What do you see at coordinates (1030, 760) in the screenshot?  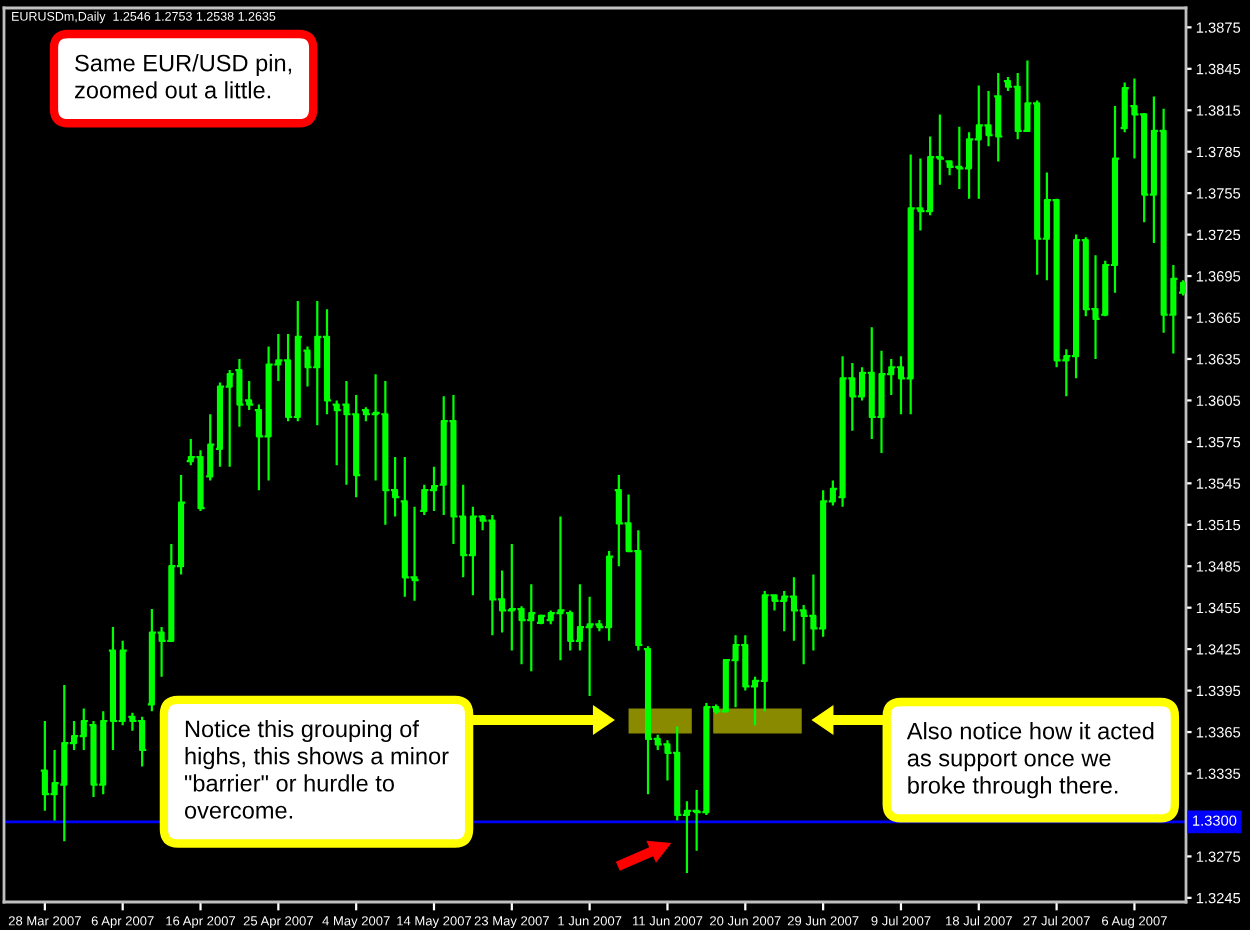 I see `annotation: Also notice how it acted as support once we broke through there.` at bounding box center [1030, 760].